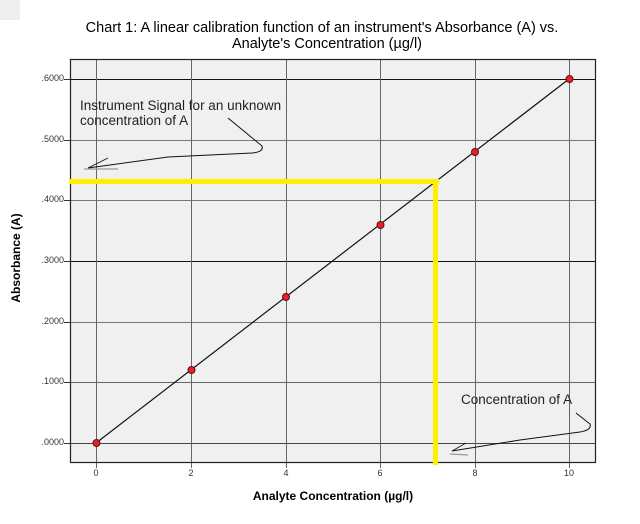  Describe the element at coordinates (435, 215) in the screenshot. I see `concentration-reference-line-upper` at that location.